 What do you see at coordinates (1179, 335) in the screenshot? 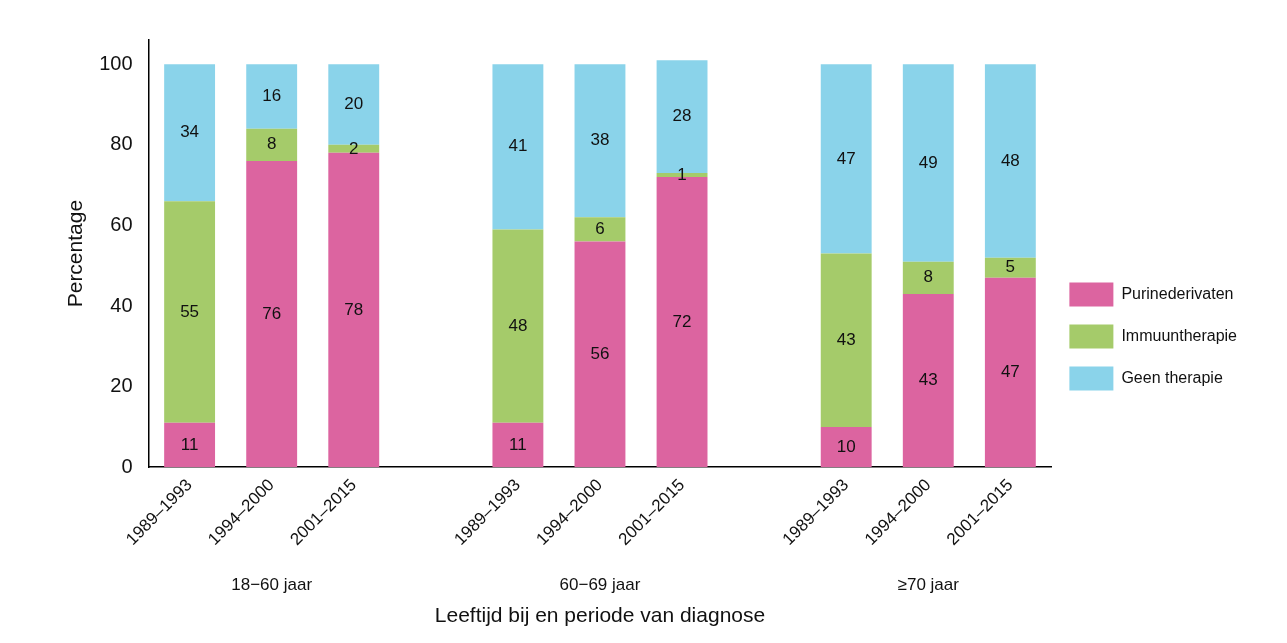
I see `legend-label: Immuuntherapie` at bounding box center [1179, 335].